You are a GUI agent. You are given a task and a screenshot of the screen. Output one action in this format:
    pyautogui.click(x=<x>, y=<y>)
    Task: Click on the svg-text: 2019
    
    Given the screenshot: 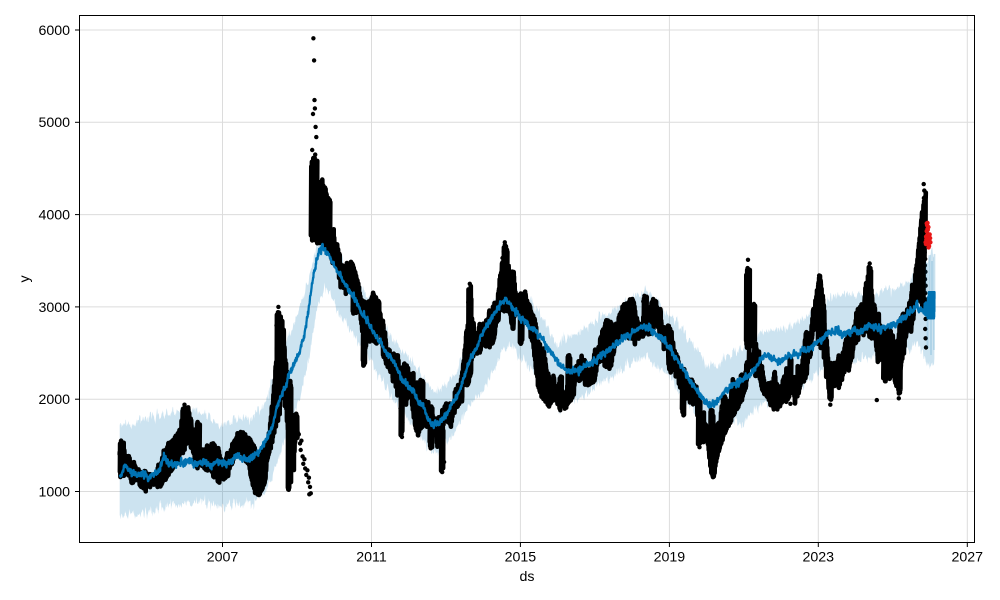 What is the action you would take?
    pyautogui.click(x=670, y=558)
    